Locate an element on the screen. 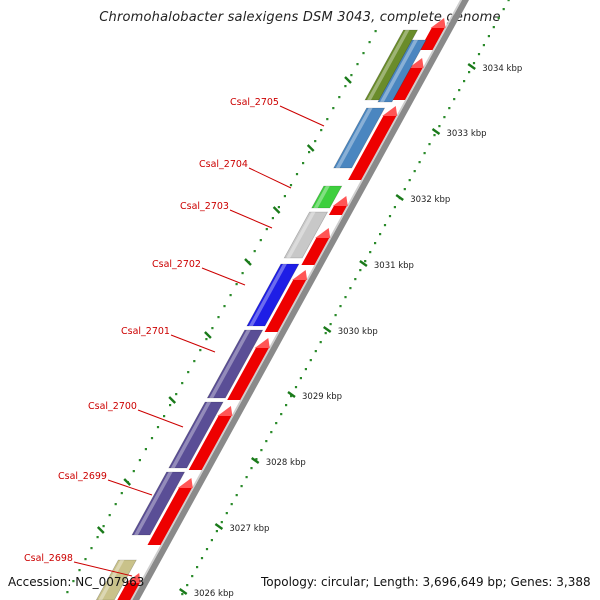 Image resolution: width=600 pixels, height=600 pixels. scale-tick-label: 3034 kbp is located at coordinates (502, 69).